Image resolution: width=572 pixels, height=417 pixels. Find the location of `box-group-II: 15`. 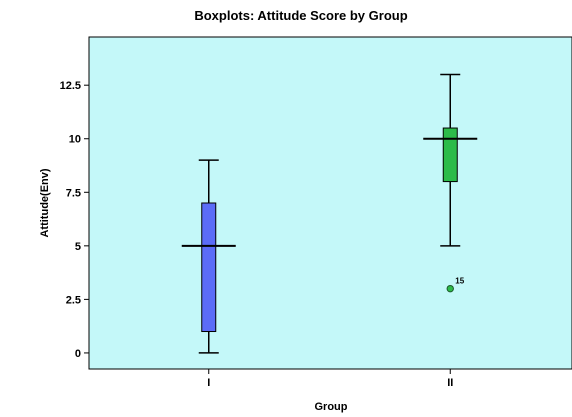

box-group-II: 15 is located at coordinates (450, 183).